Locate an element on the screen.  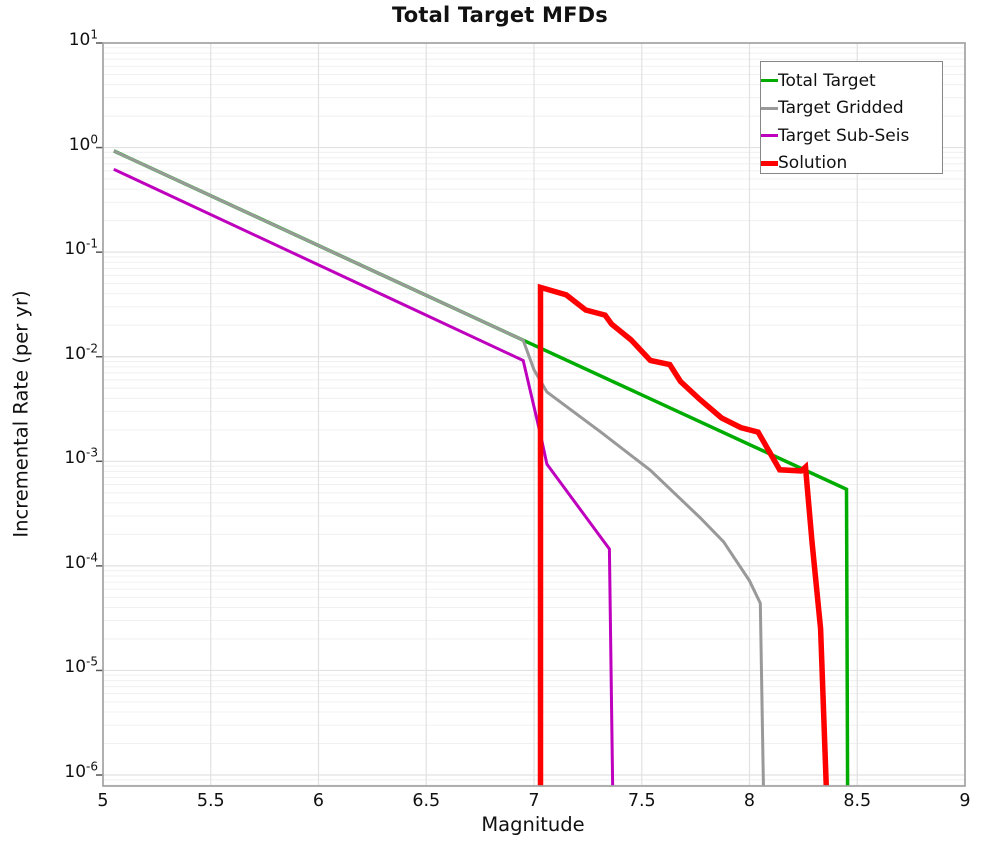
legend-item-target-gridded: Target Gridded is located at coordinates (851, 109).